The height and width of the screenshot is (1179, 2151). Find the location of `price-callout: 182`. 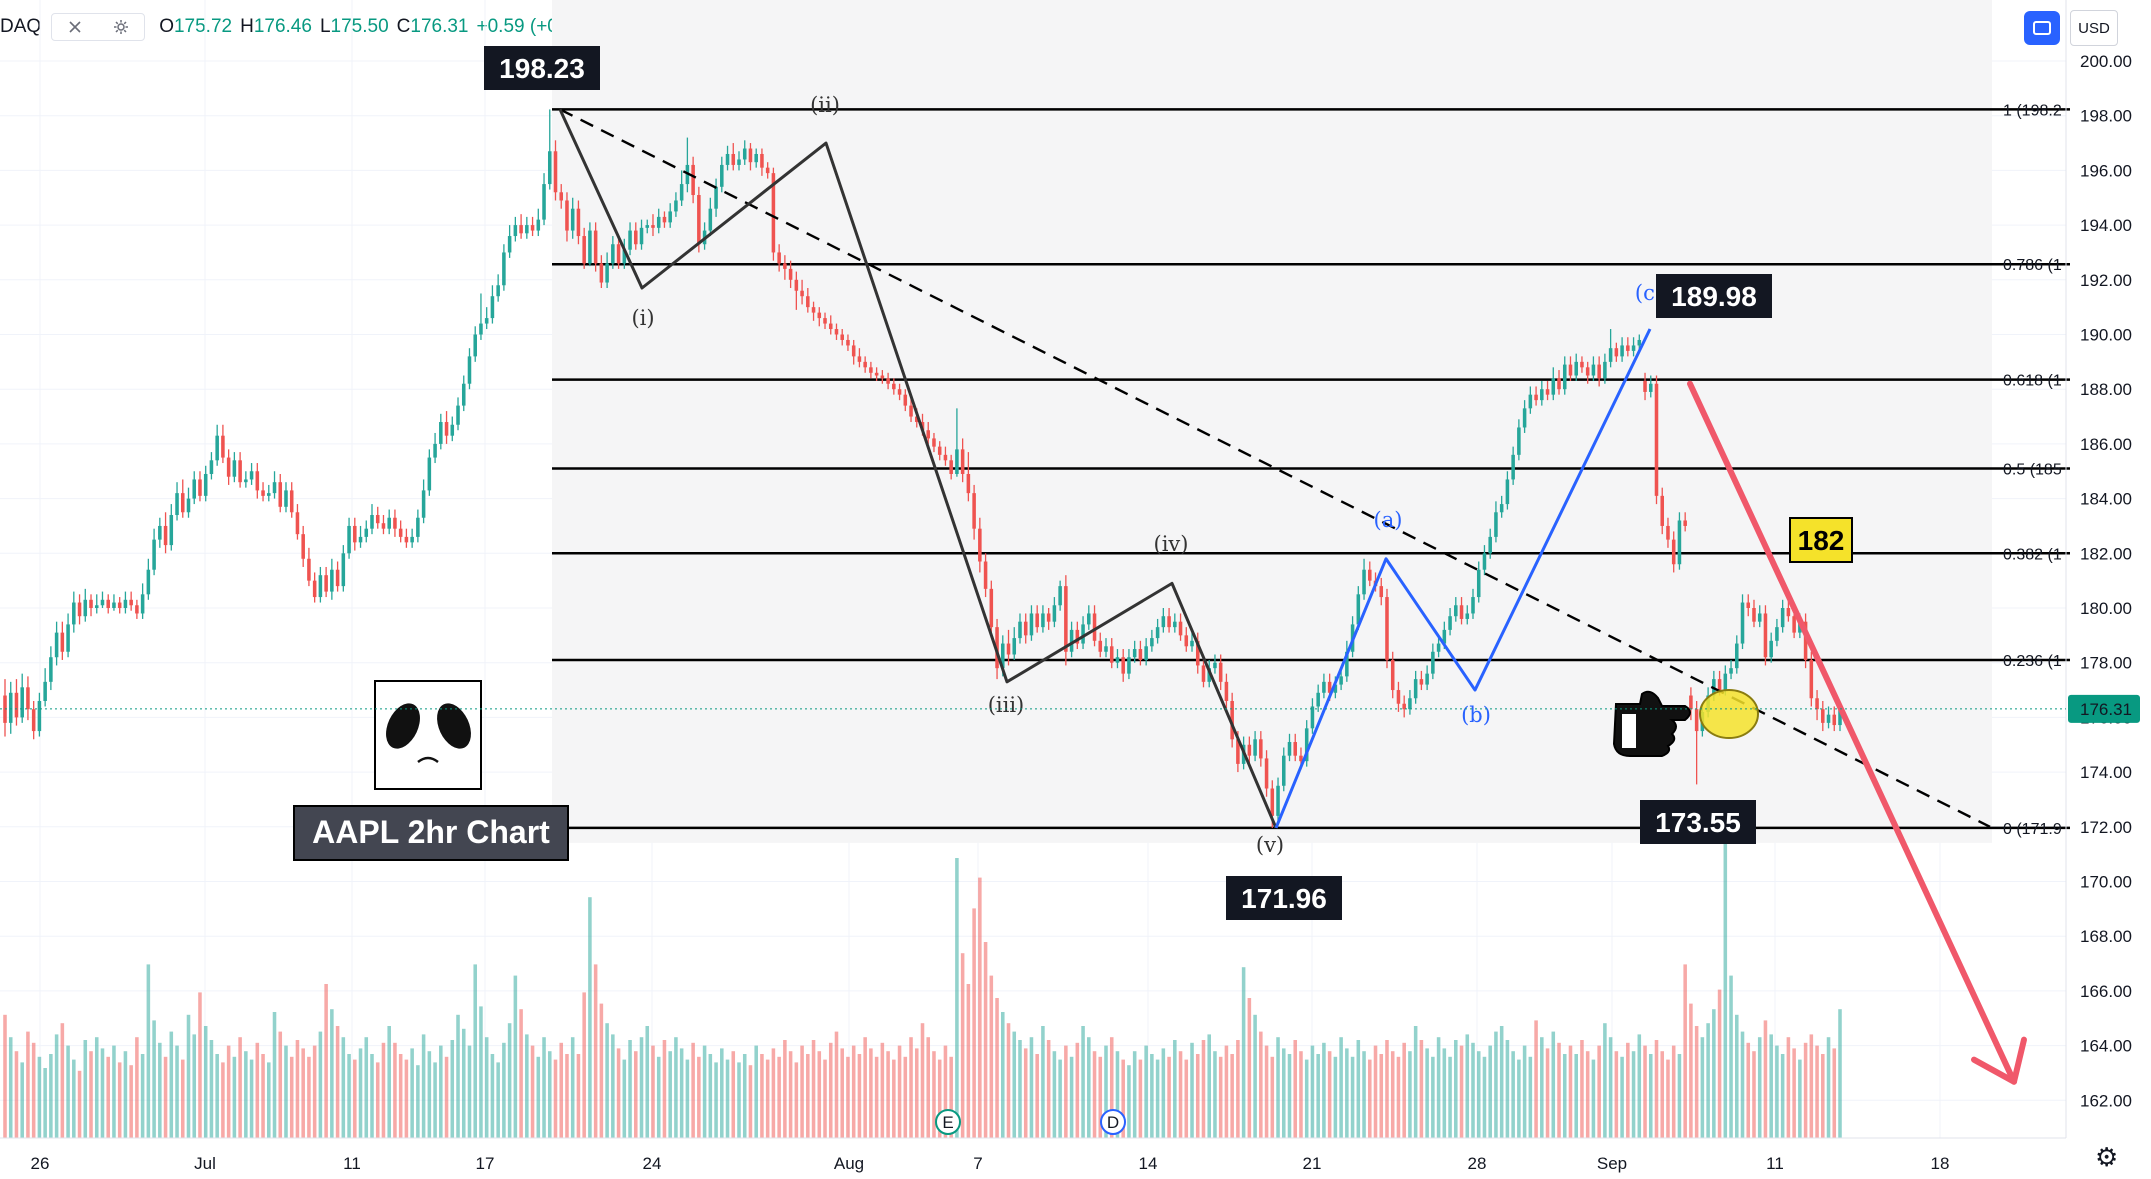

price-callout: 182 is located at coordinates (1821, 540).